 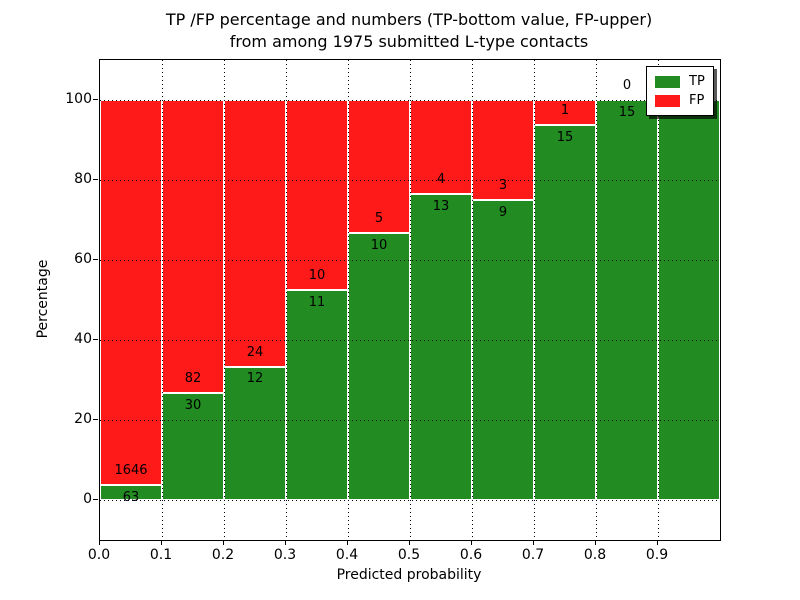 What do you see at coordinates (99, 555) in the screenshot?
I see `x-tick-label: 0.0` at bounding box center [99, 555].